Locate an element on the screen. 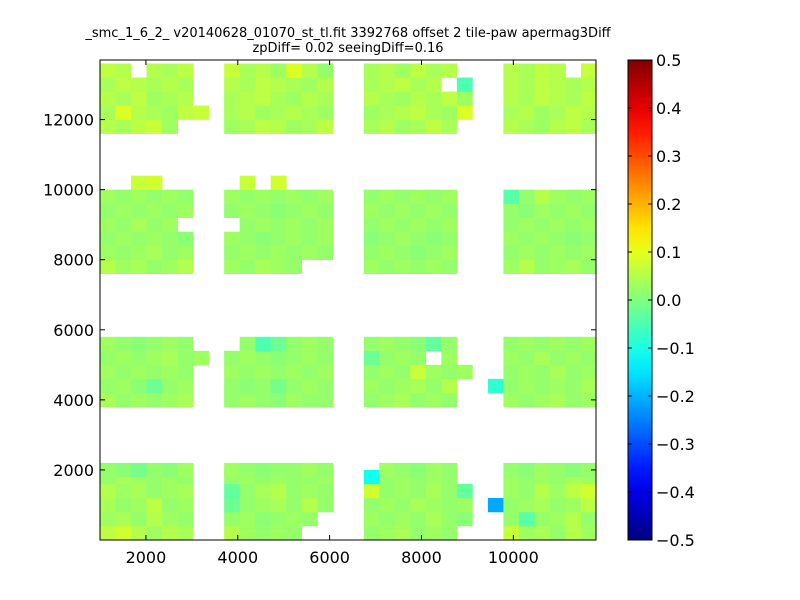 This screenshot has width=800, height=600. y-tick-label: 4000 is located at coordinates (73, 400).